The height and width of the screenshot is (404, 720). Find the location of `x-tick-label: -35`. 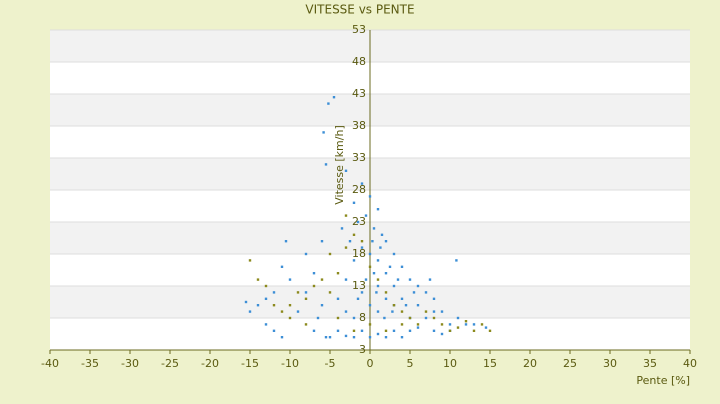

x-tick-label: -35 is located at coordinates (90, 363).